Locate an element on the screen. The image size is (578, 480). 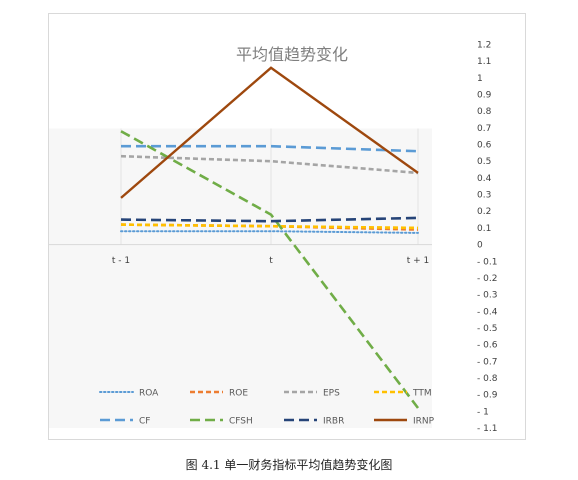
chart-title: 平均值趋势变化 is located at coordinates (292, 54).